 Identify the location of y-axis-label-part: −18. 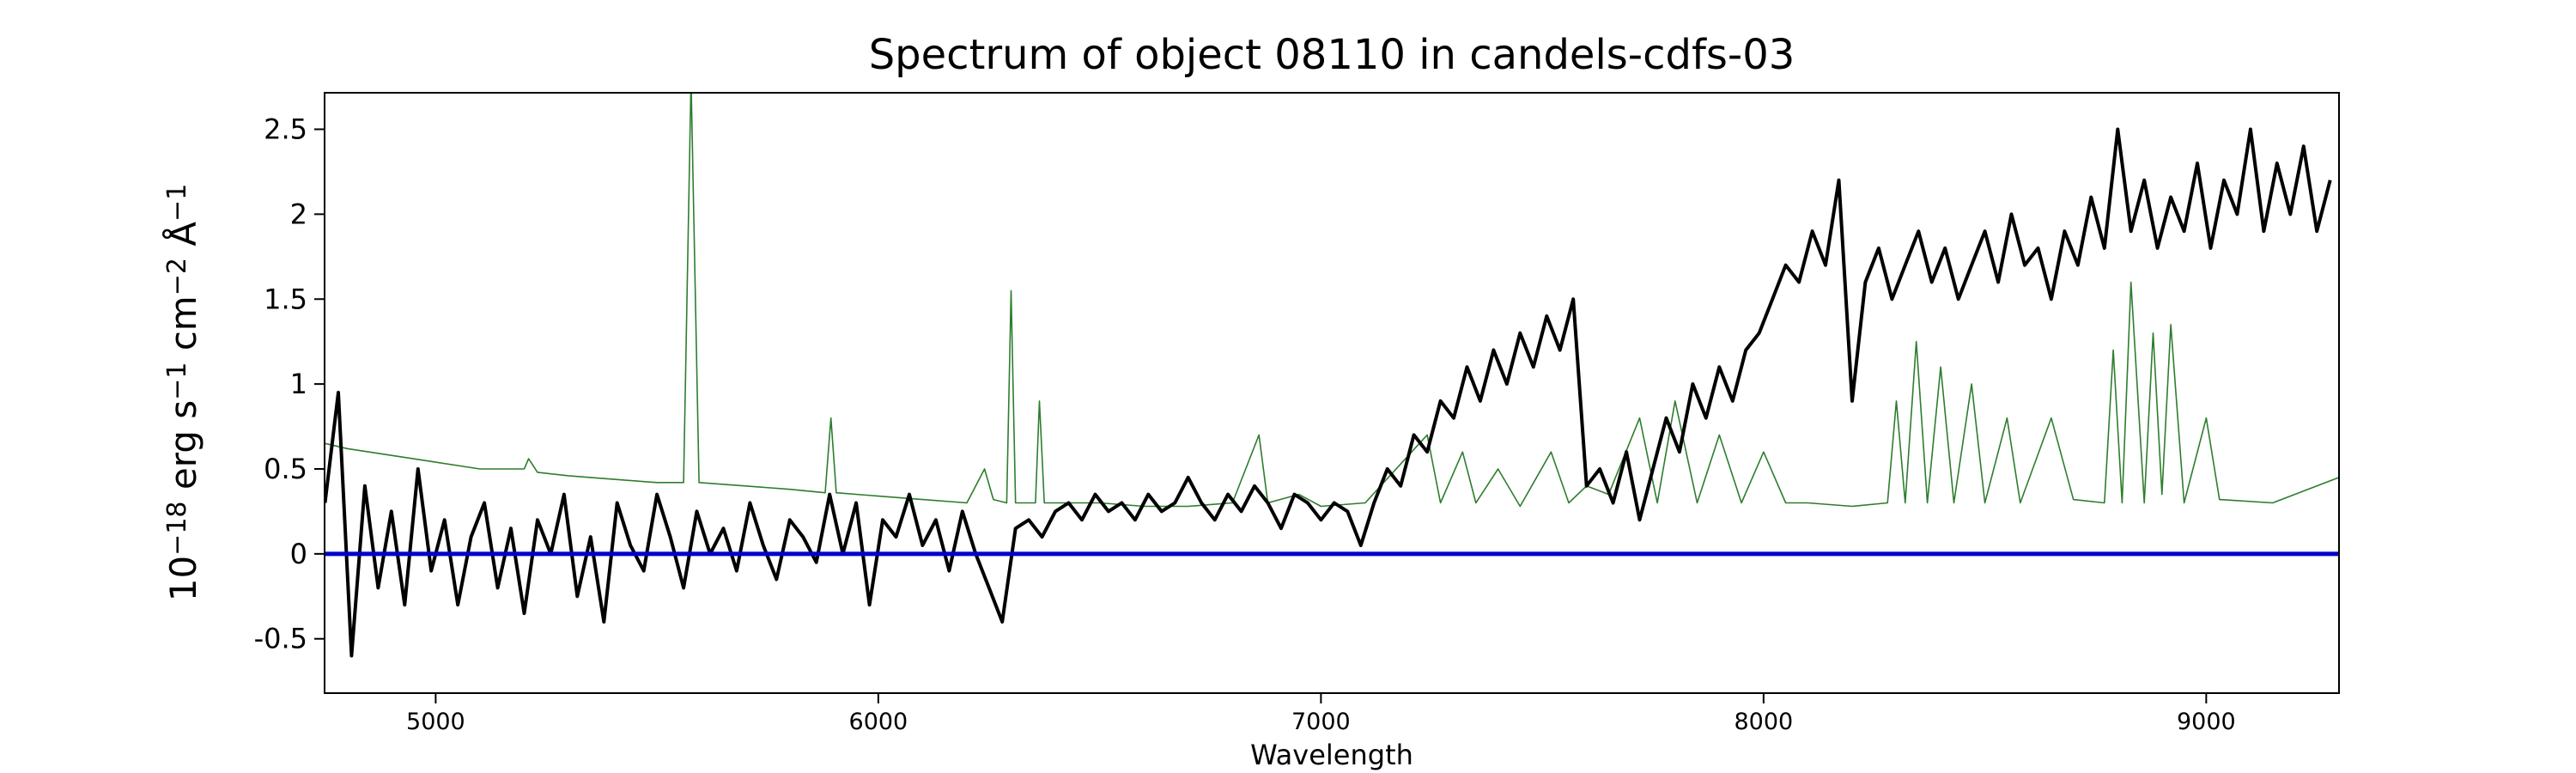
(177, 529).